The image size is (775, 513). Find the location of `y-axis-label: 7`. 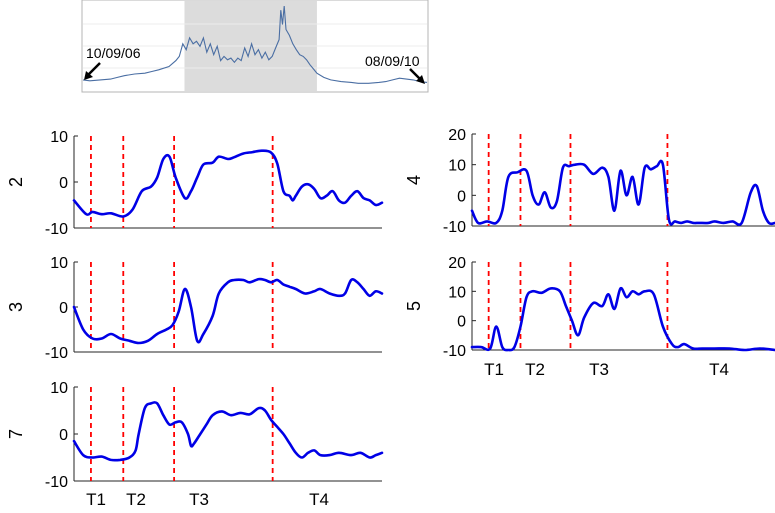

y-axis-label: 7 is located at coordinates (16, 434).